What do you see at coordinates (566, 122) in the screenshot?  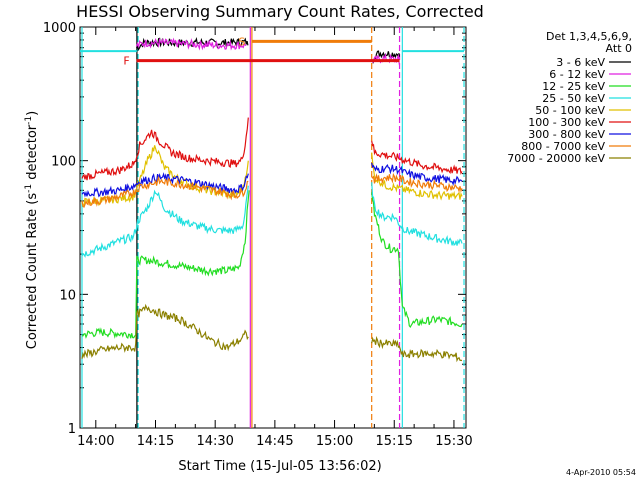 I see `legend-entry-label: 100 - 300 keV` at bounding box center [566, 122].